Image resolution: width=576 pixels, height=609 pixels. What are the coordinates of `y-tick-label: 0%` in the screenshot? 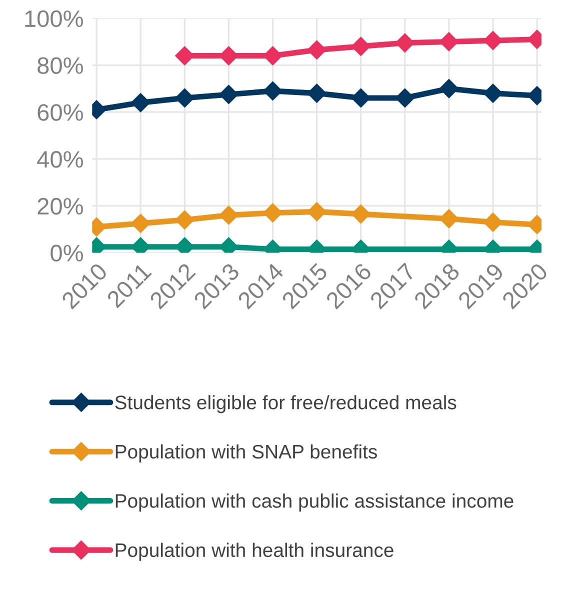 It's located at (66, 253).